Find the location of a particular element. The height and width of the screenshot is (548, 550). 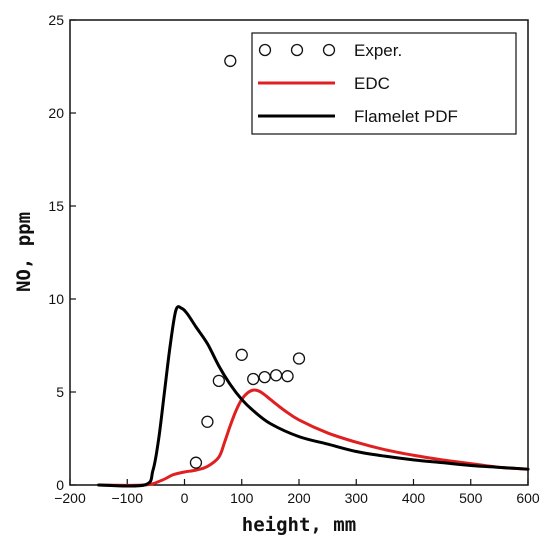

y-tick-label: 25 is located at coordinates (56, 20).